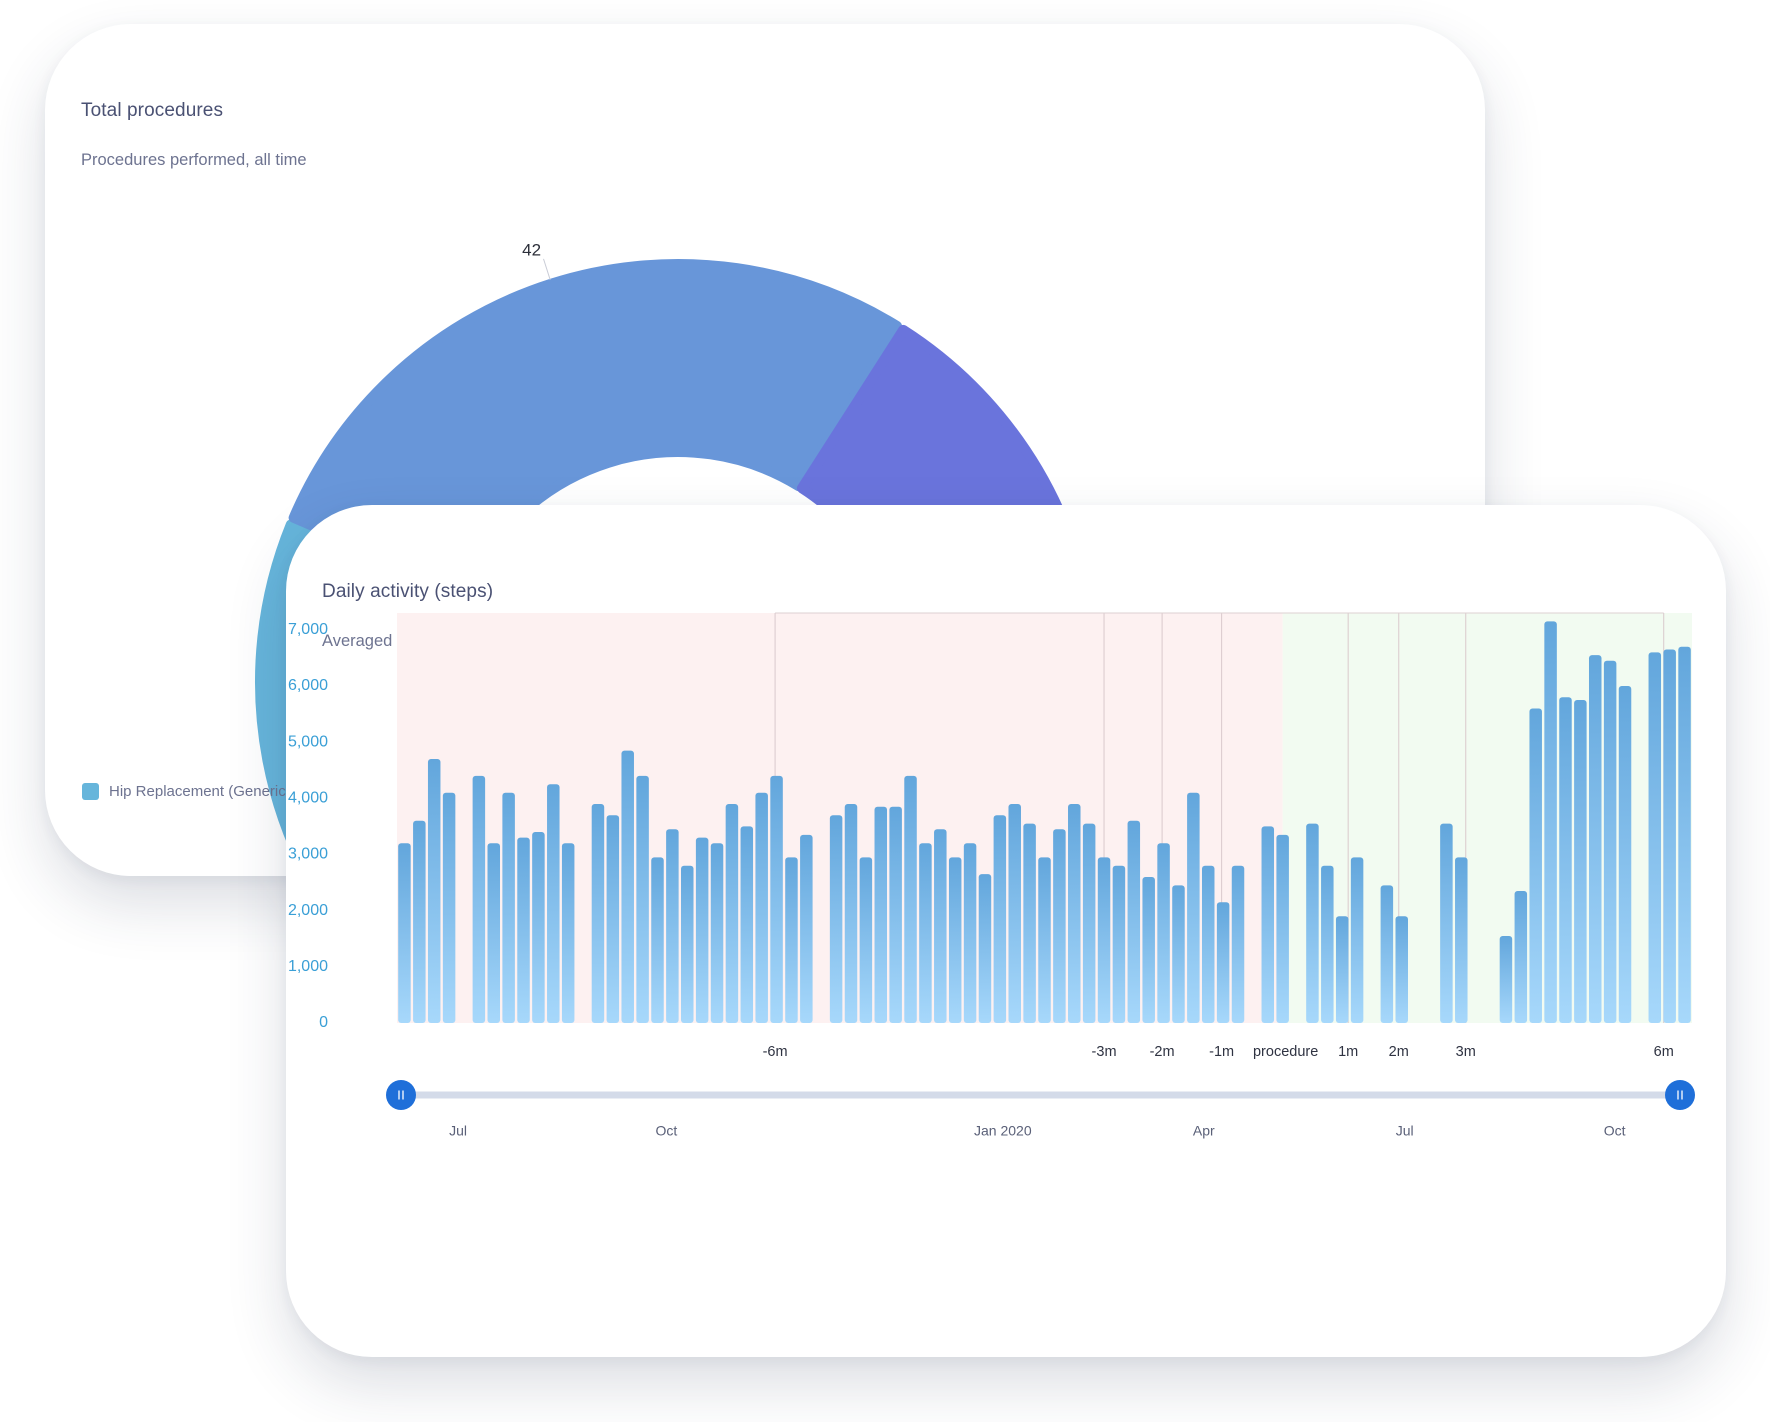 The height and width of the screenshot is (1422, 1770). What do you see at coordinates (547, 269) in the screenshot?
I see `donut-leader-line` at bounding box center [547, 269].